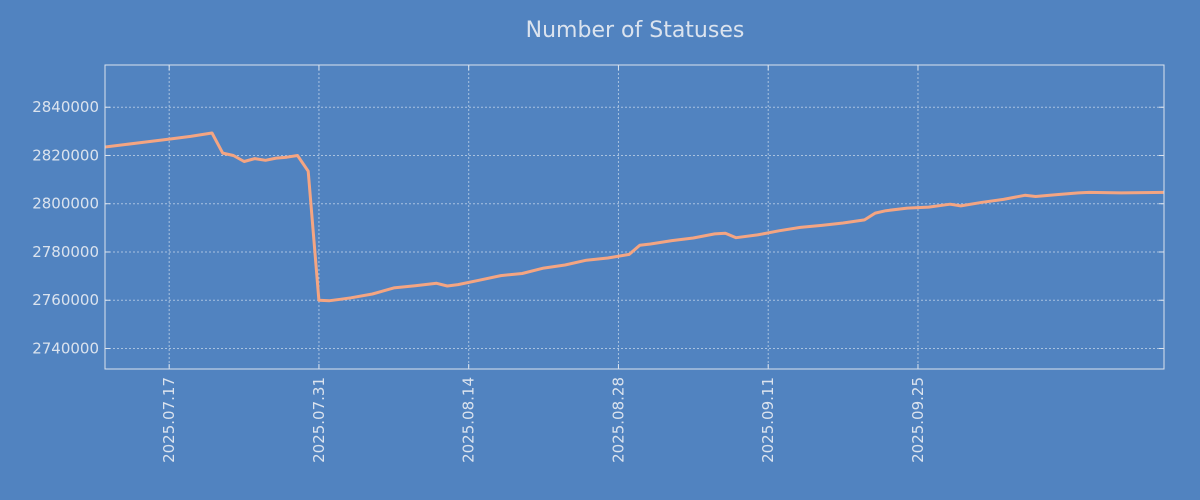  Describe the element at coordinates (618, 420) in the screenshot. I see `x-tick-label: 2025.08.28` at that location.